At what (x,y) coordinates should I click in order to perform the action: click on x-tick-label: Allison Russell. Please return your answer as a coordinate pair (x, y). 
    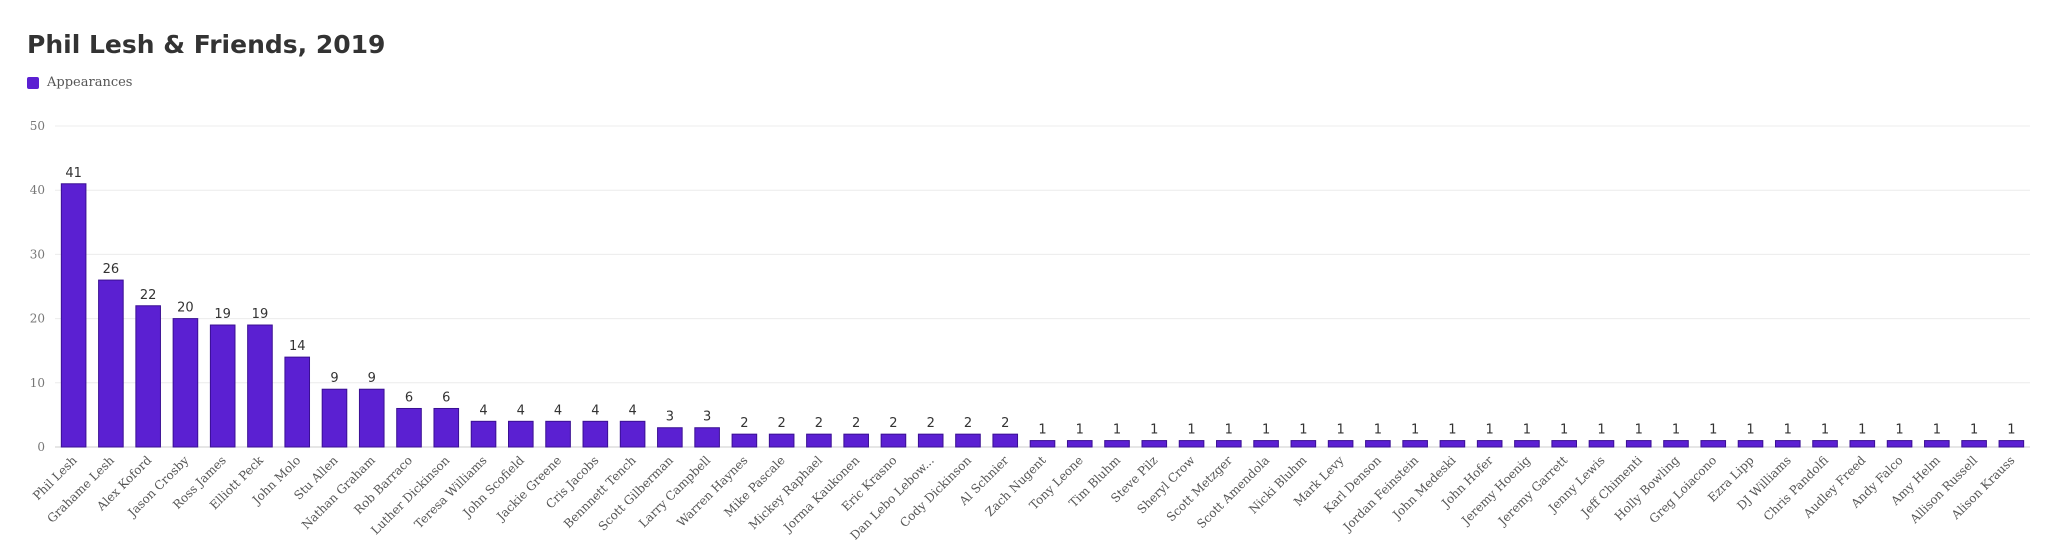
    Looking at the image, I should click on (1944, 490).